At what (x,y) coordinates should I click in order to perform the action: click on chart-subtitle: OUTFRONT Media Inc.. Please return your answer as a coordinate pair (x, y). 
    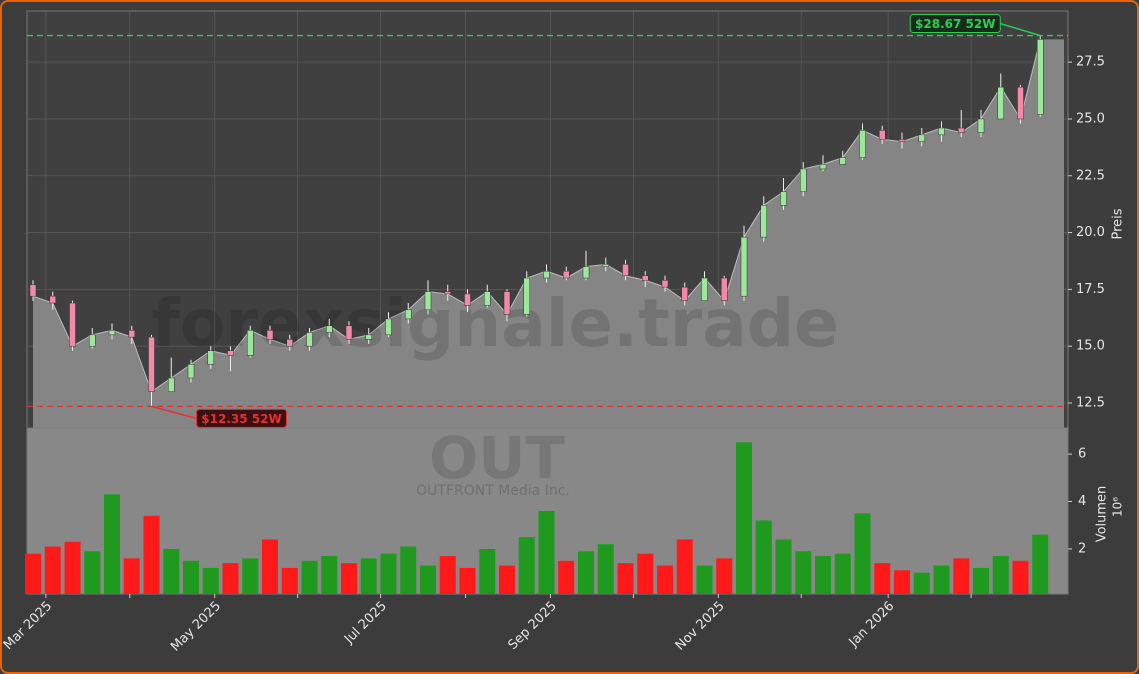
    Looking at the image, I should click on (493, 491).